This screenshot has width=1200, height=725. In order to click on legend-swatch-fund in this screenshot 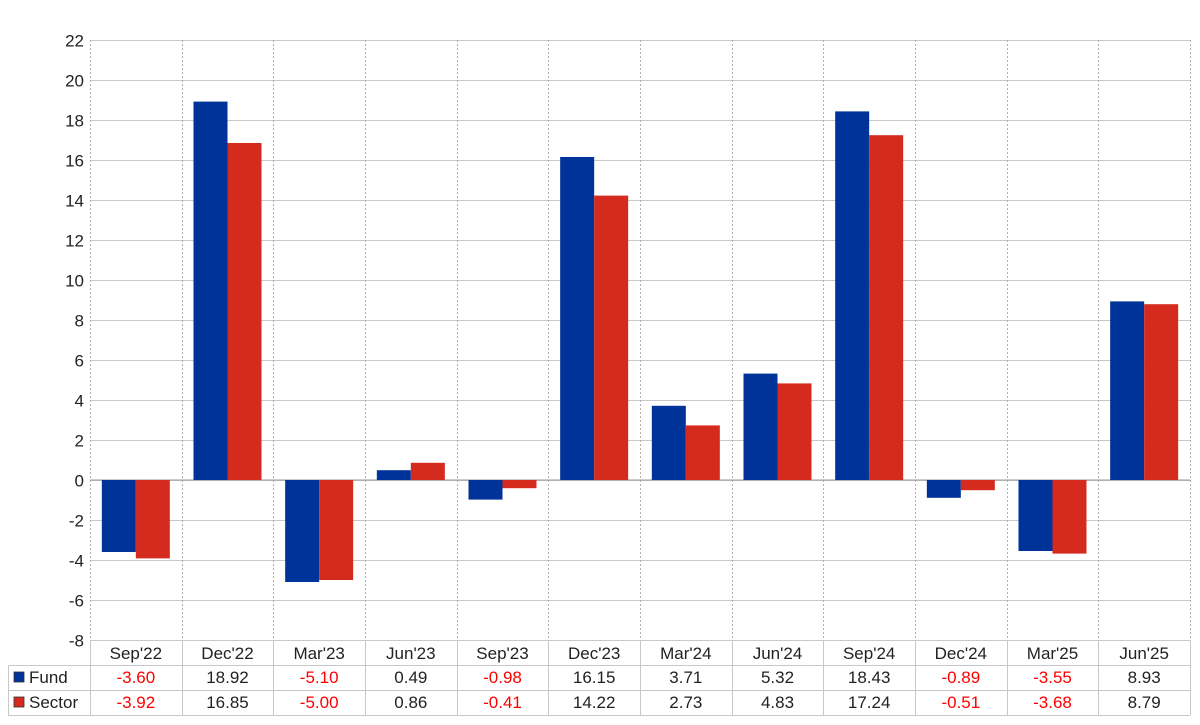, I will do `click(19, 677)`.